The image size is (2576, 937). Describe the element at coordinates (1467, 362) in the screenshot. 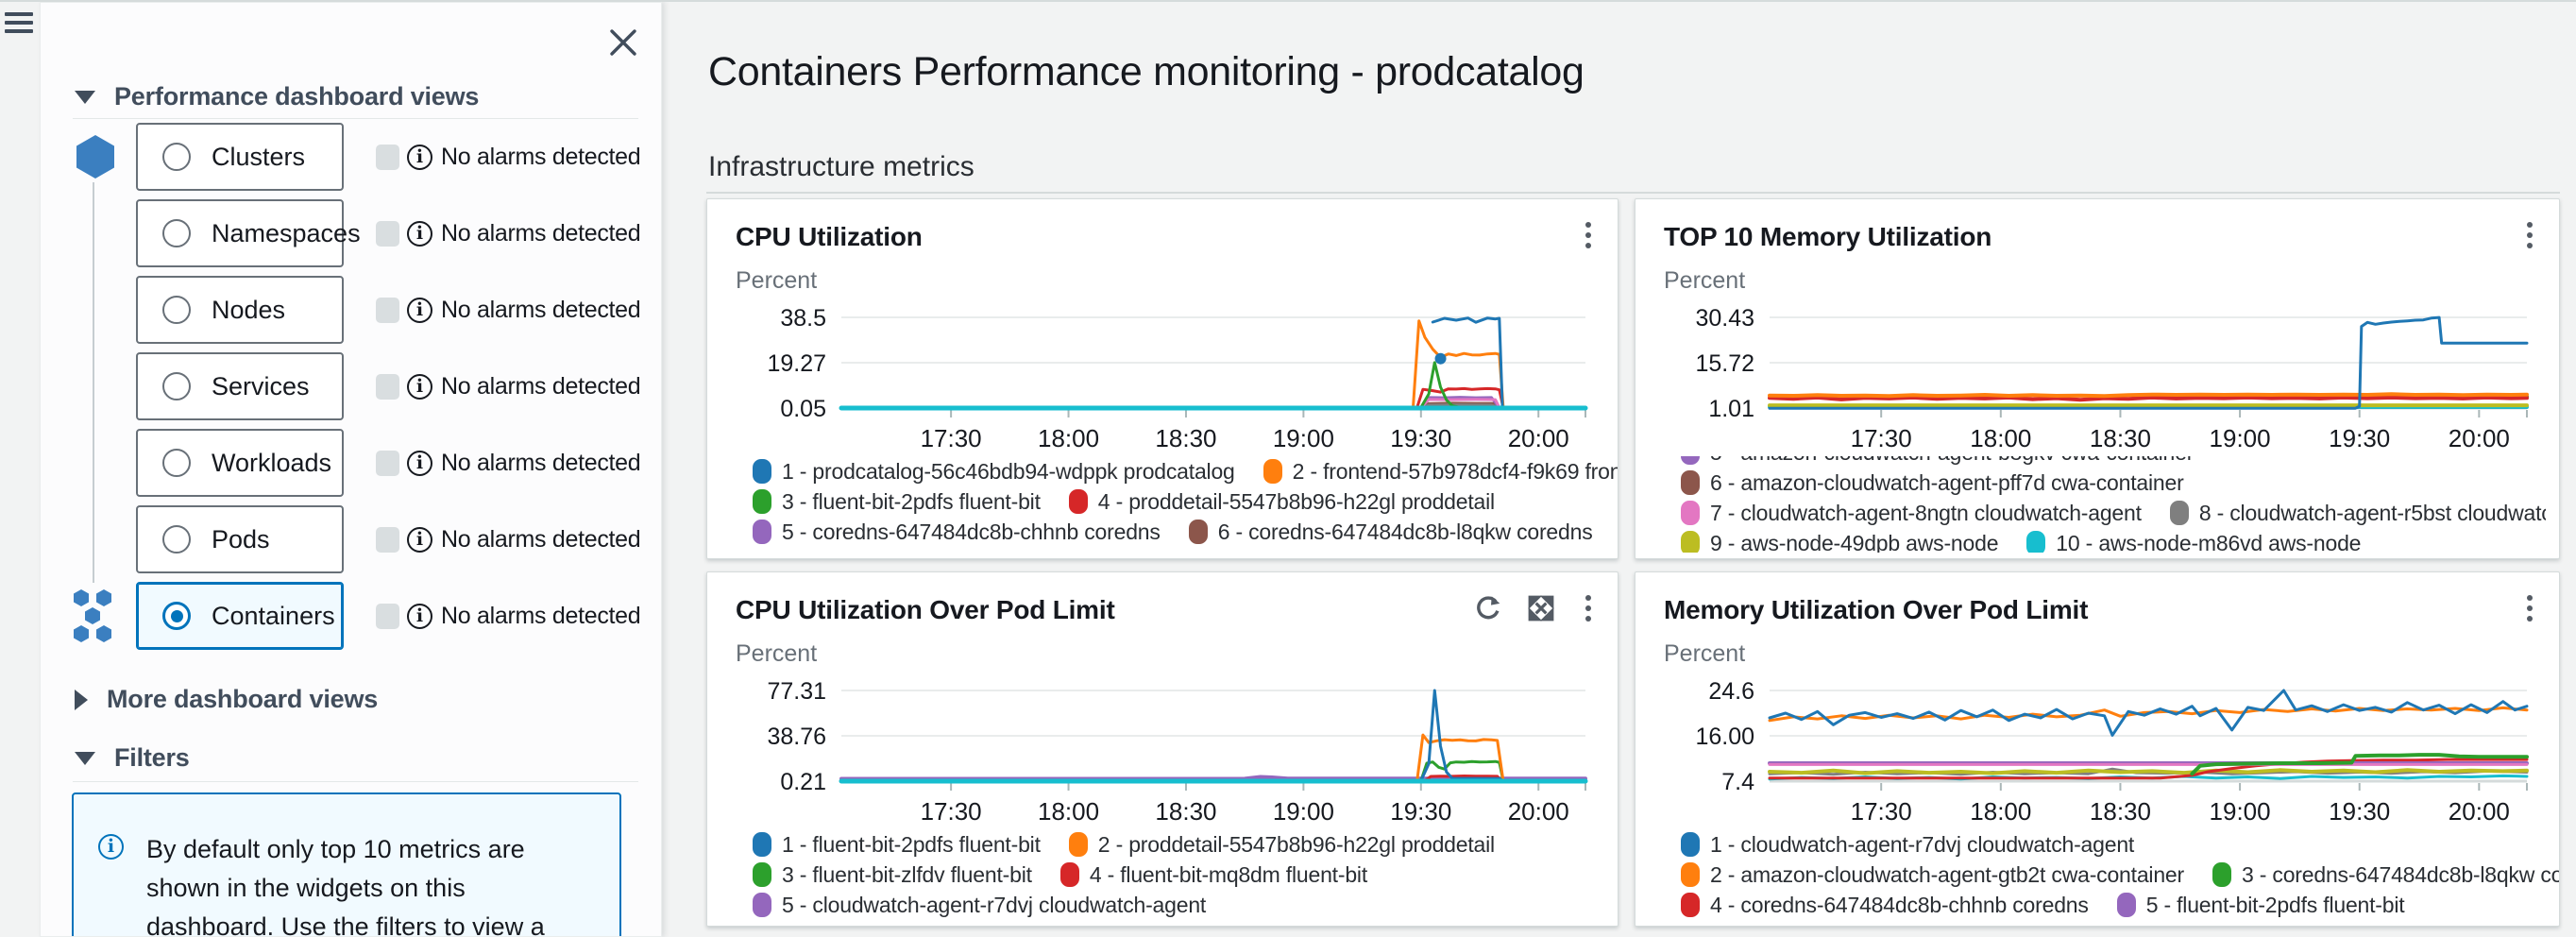

I see `series-line-prodcatalog-56c46bdb94-wdppk` at that location.